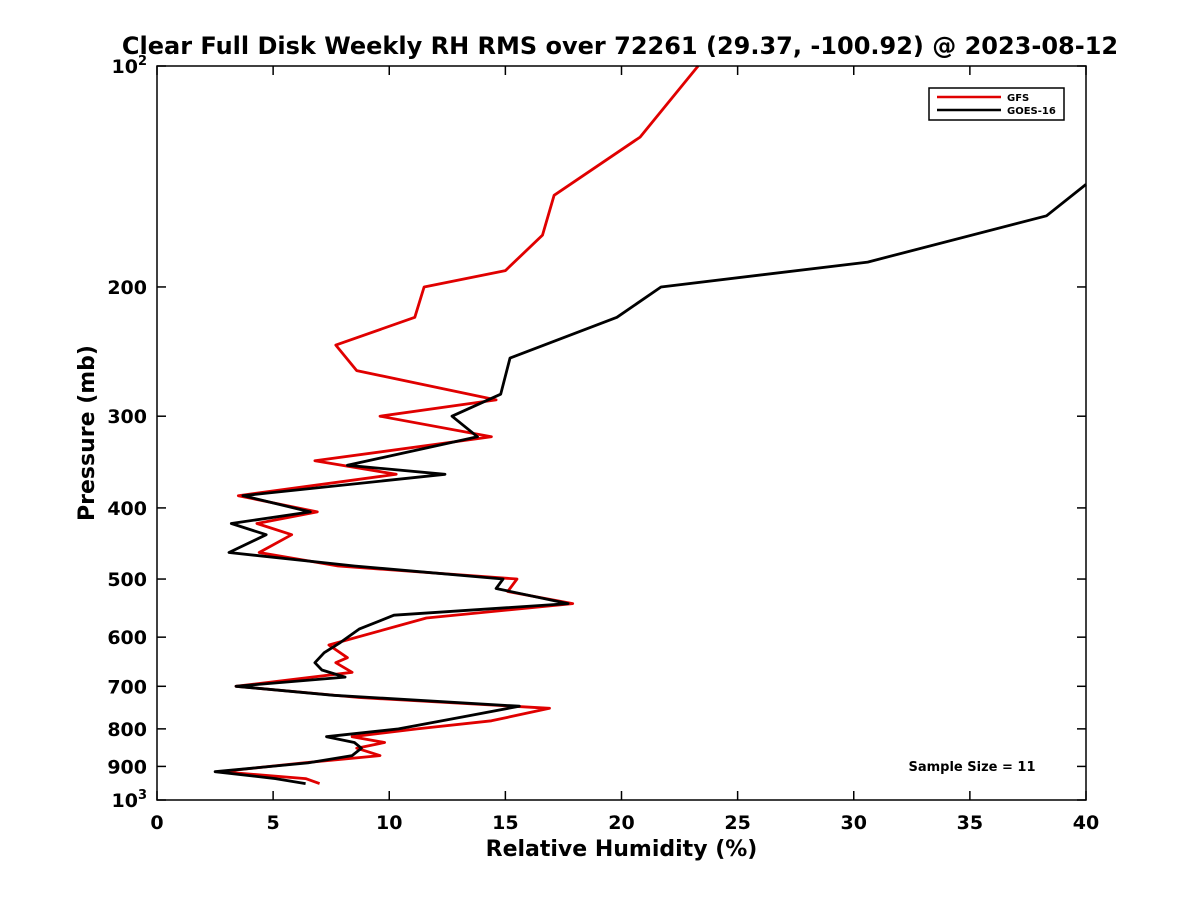  What do you see at coordinates (87, 433) in the screenshot?
I see `y-axis-label: Pressure (mb)` at bounding box center [87, 433].